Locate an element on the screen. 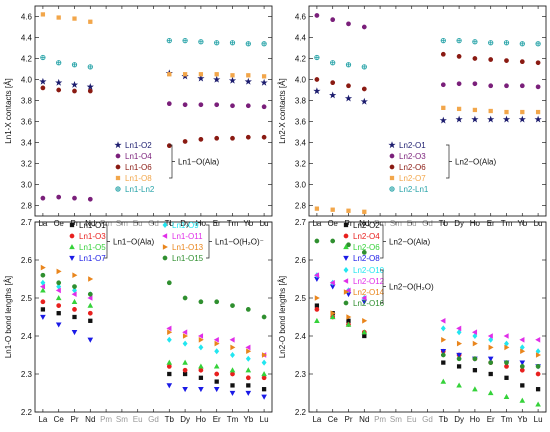 This screenshot has height=432, width=550. series-Ln1-O1 is located at coordinates (153, 349).